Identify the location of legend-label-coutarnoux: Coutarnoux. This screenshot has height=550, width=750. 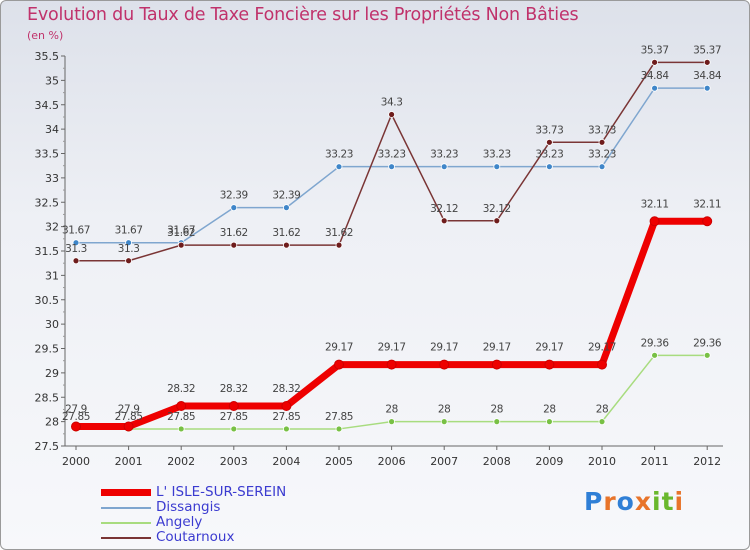
(195, 537).